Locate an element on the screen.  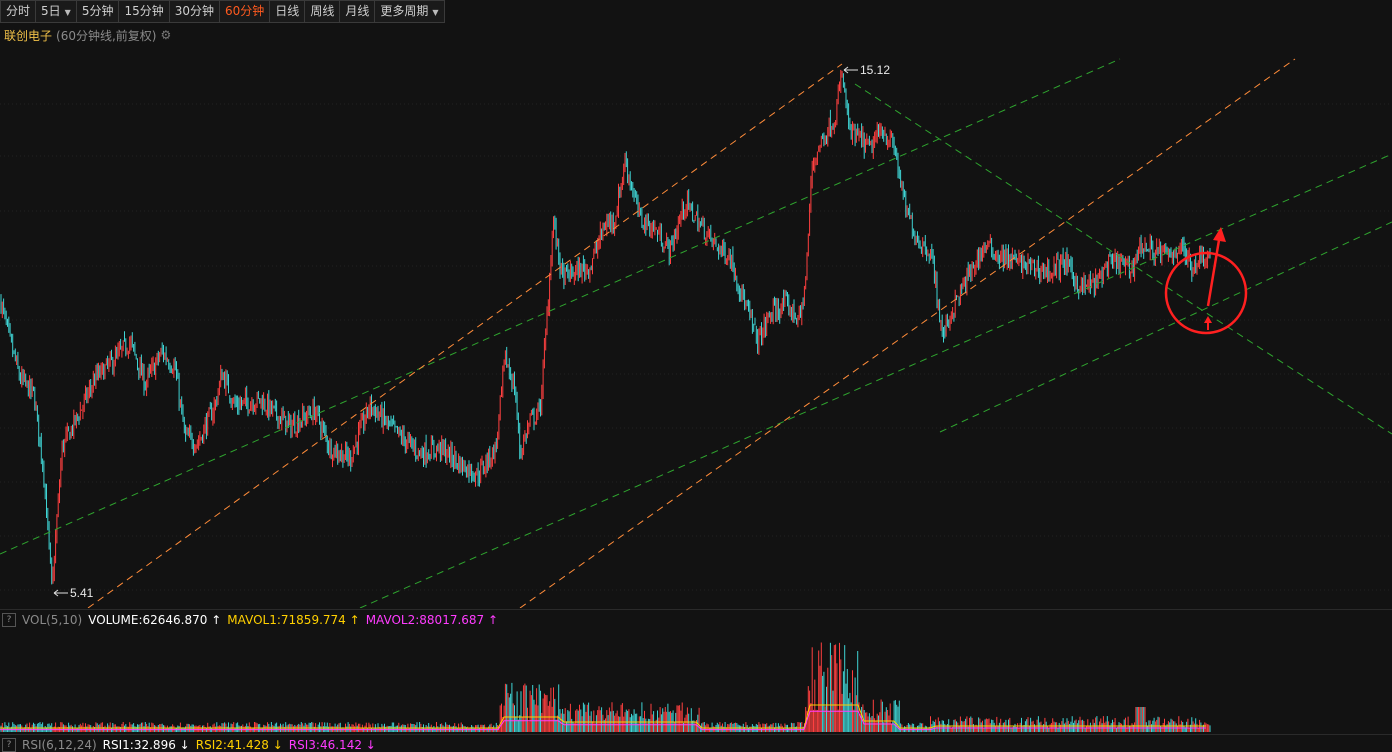
period-button-label: 5日 is located at coordinates (51, 11).